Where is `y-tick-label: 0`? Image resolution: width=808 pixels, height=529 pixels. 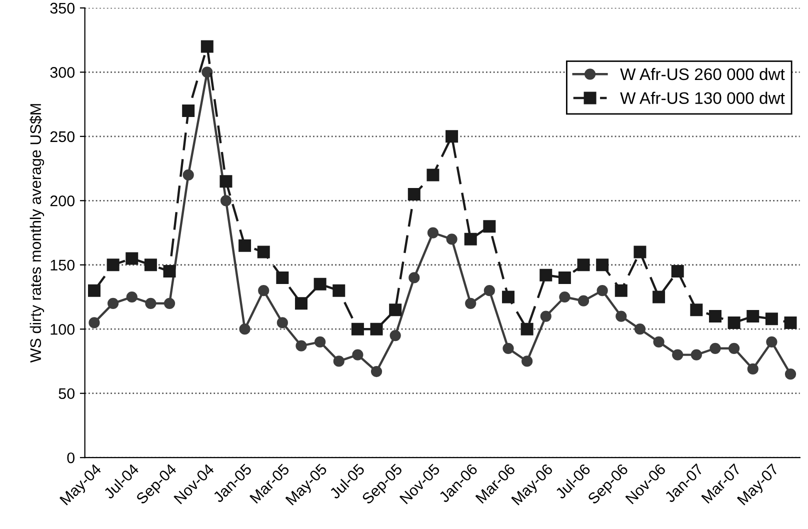
y-tick-label: 0 is located at coordinates (71, 458).